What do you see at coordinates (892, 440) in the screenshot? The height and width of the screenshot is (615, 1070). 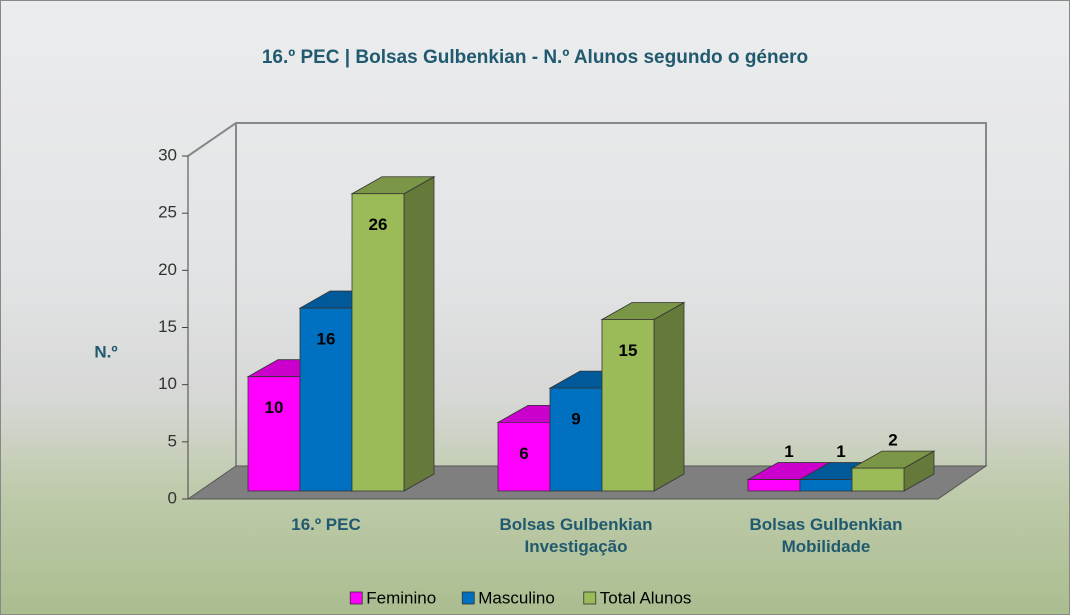 I see `data-label: 2` at bounding box center [892, 440].